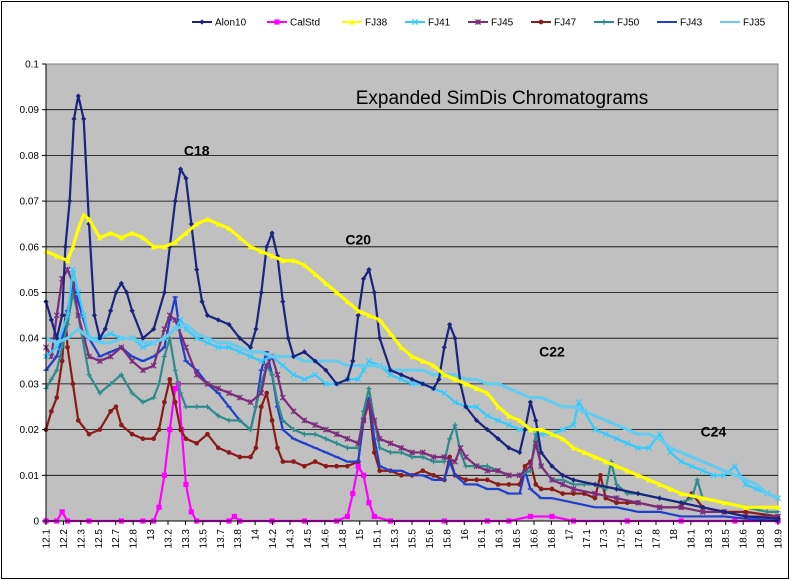  I want to click on legend-item-fj45: FJ45, so click(491, 23).